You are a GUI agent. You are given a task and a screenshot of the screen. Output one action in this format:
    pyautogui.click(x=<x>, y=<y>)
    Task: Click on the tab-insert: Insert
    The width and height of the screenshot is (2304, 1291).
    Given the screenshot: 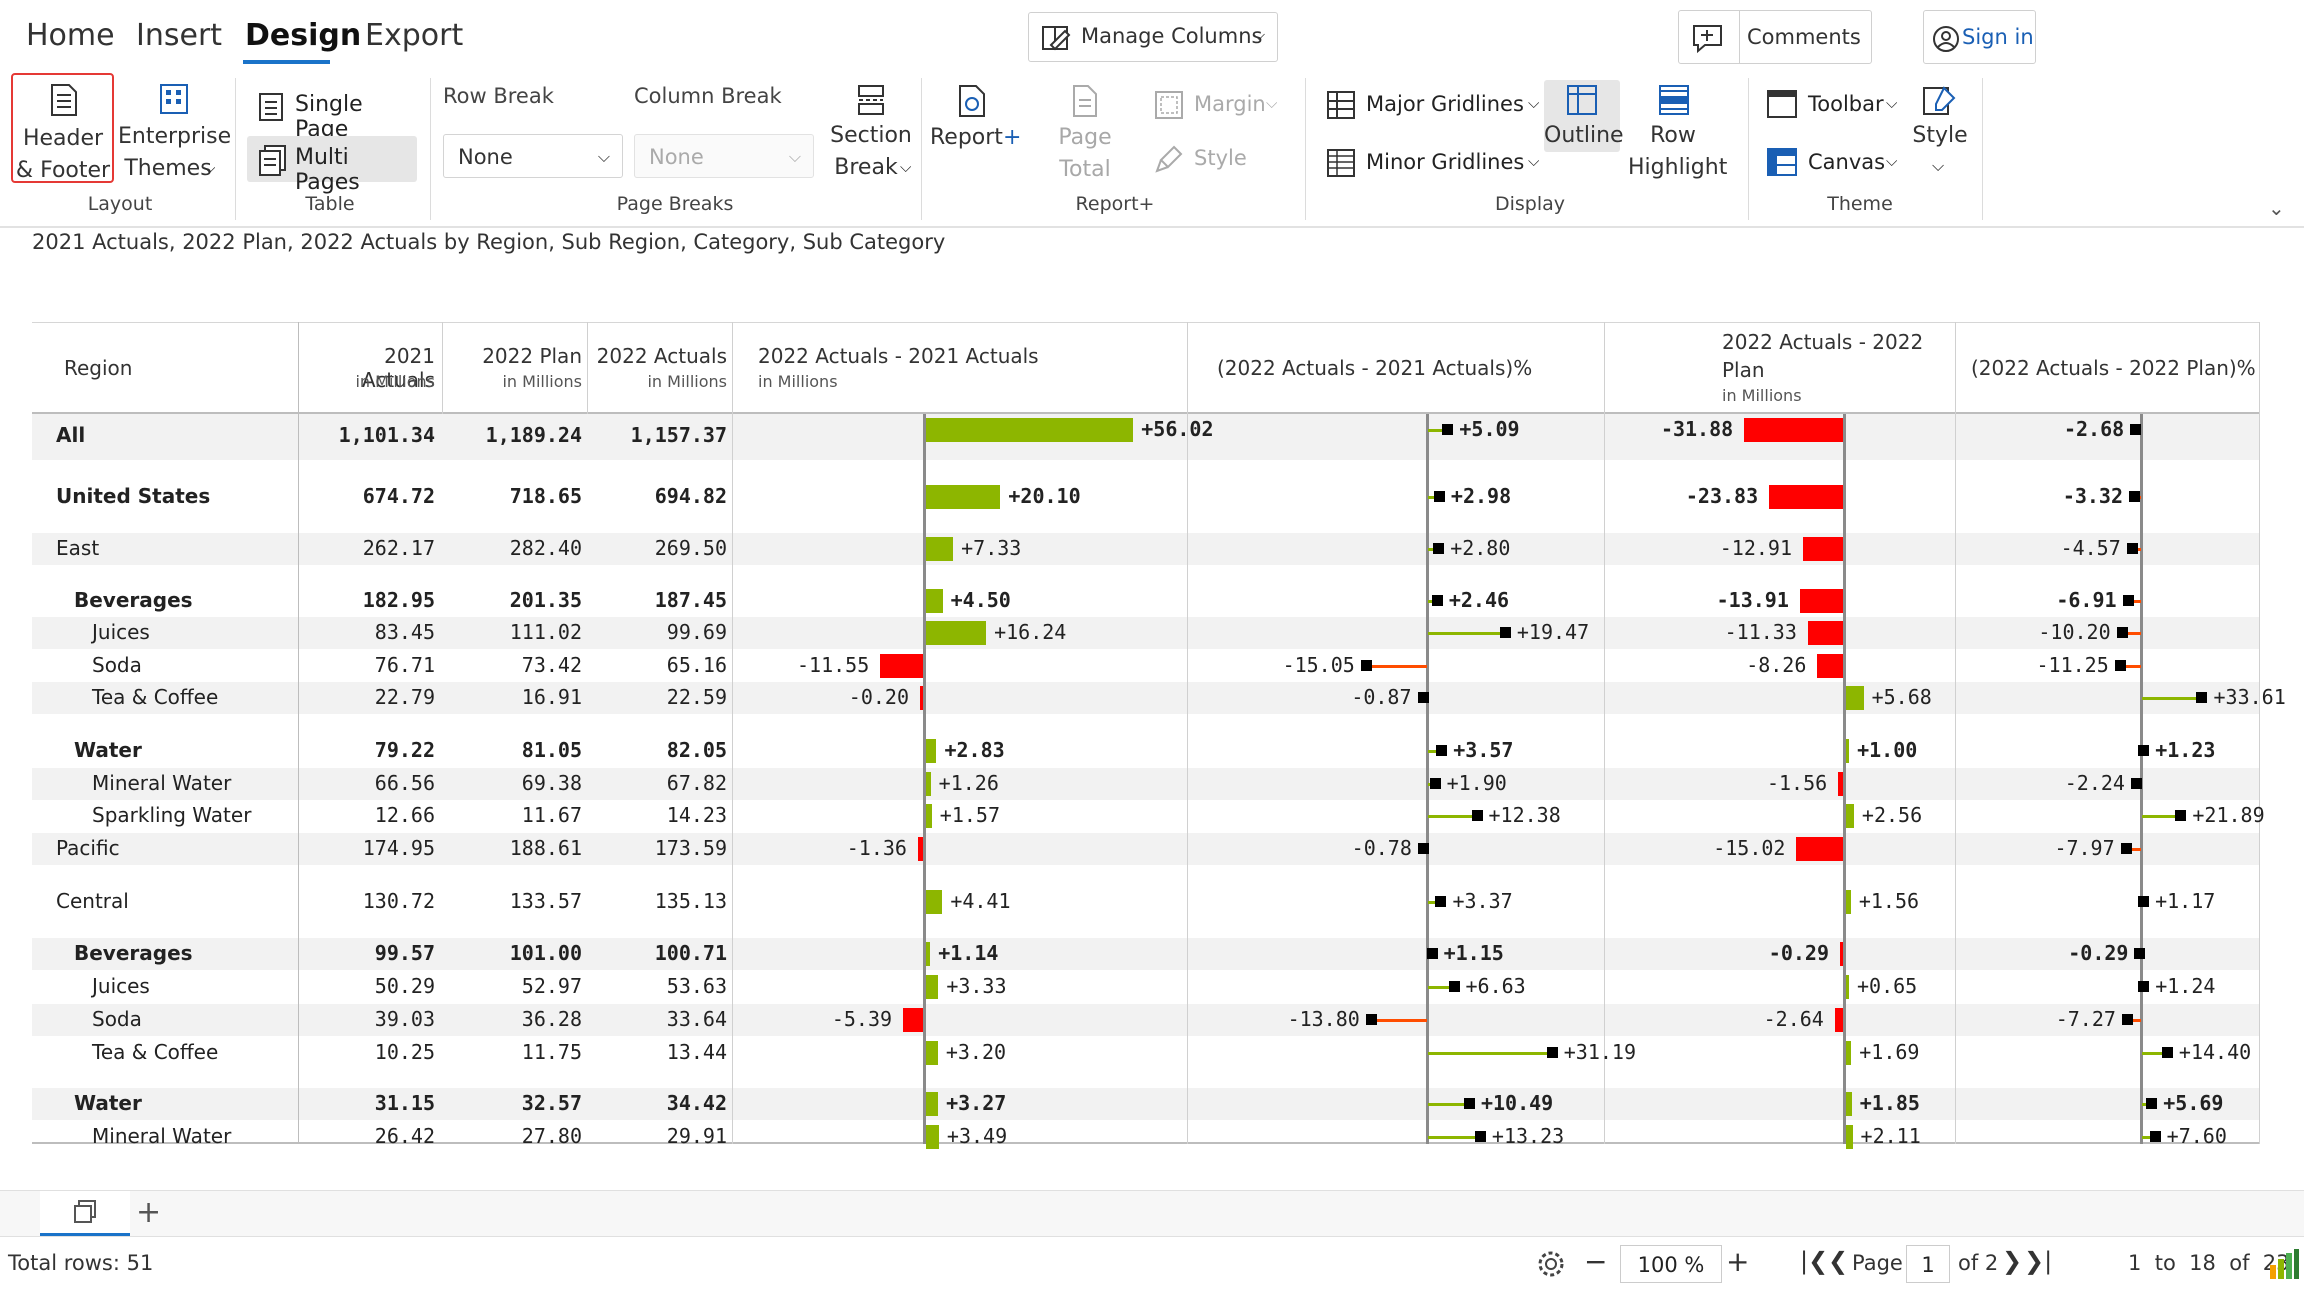 What is the action you would take?
    pyautogui.click(x=179, y=35)
    